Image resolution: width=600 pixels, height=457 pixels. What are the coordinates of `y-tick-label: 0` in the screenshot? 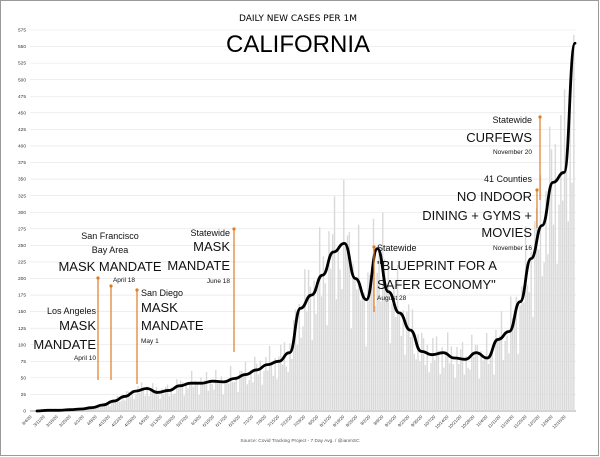 It's located at (24, 412).